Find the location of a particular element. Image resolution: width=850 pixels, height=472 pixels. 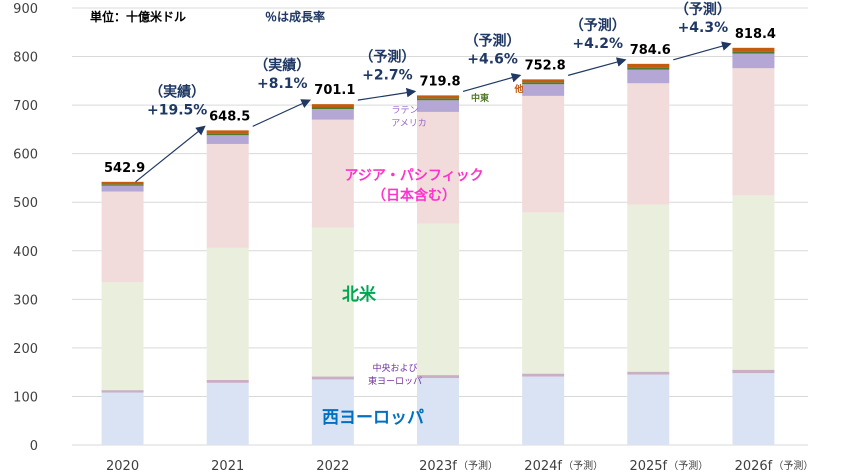

total-label: 719.8 is located at coordinates (439, 81).